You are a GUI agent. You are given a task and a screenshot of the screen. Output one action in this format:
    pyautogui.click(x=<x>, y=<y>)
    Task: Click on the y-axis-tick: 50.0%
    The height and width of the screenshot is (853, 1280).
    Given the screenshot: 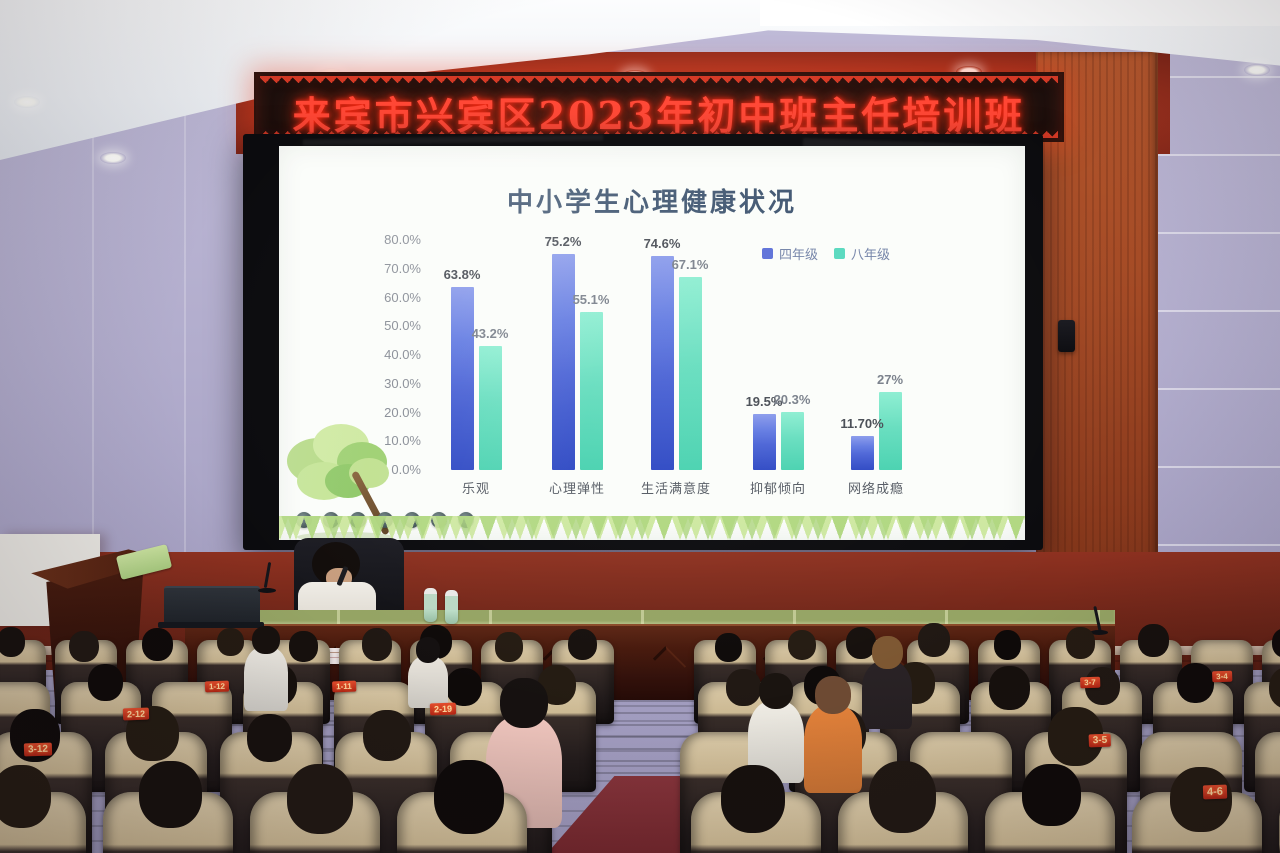 What is the action you would take?
    pyautogui.click(x=402, y=326)
    